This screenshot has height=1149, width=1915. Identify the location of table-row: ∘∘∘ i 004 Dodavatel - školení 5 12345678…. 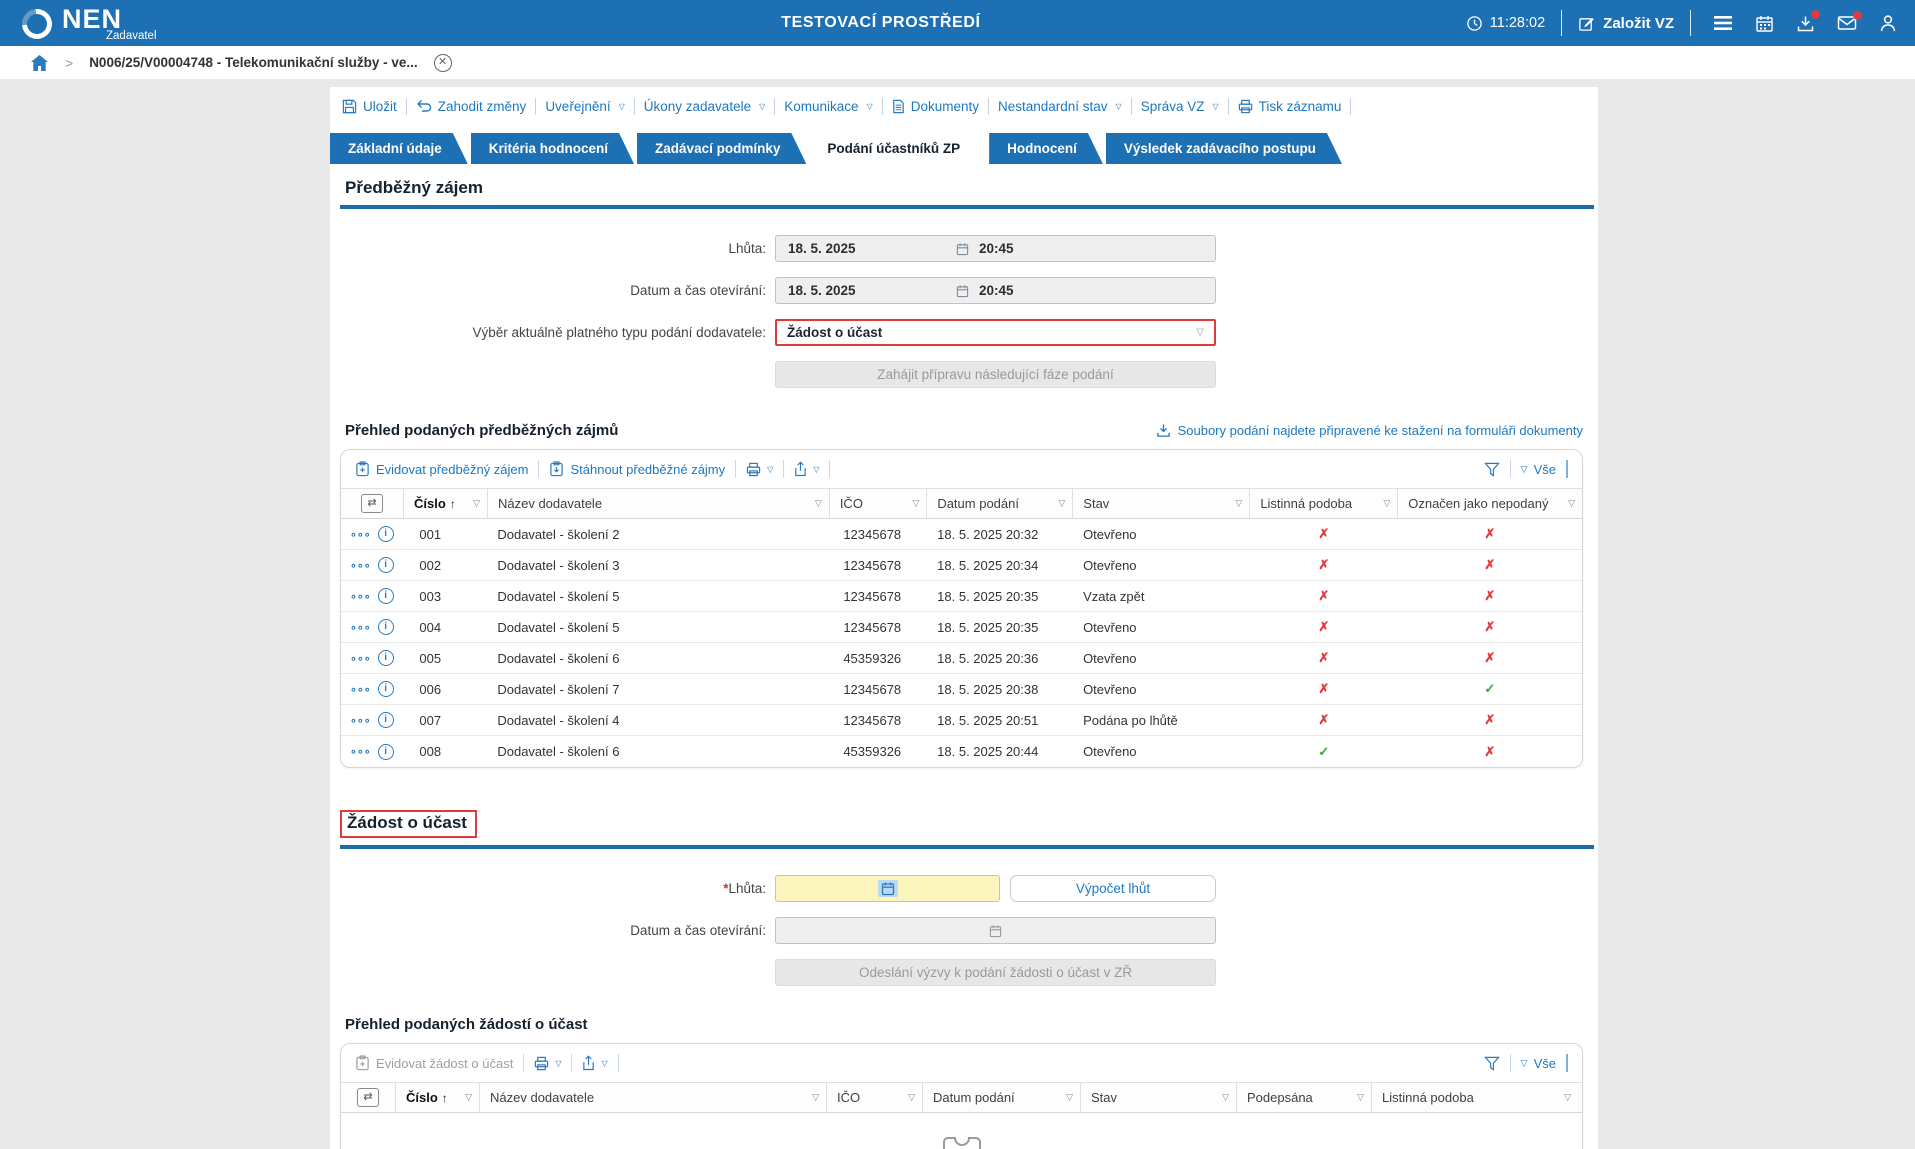
(961, 627).